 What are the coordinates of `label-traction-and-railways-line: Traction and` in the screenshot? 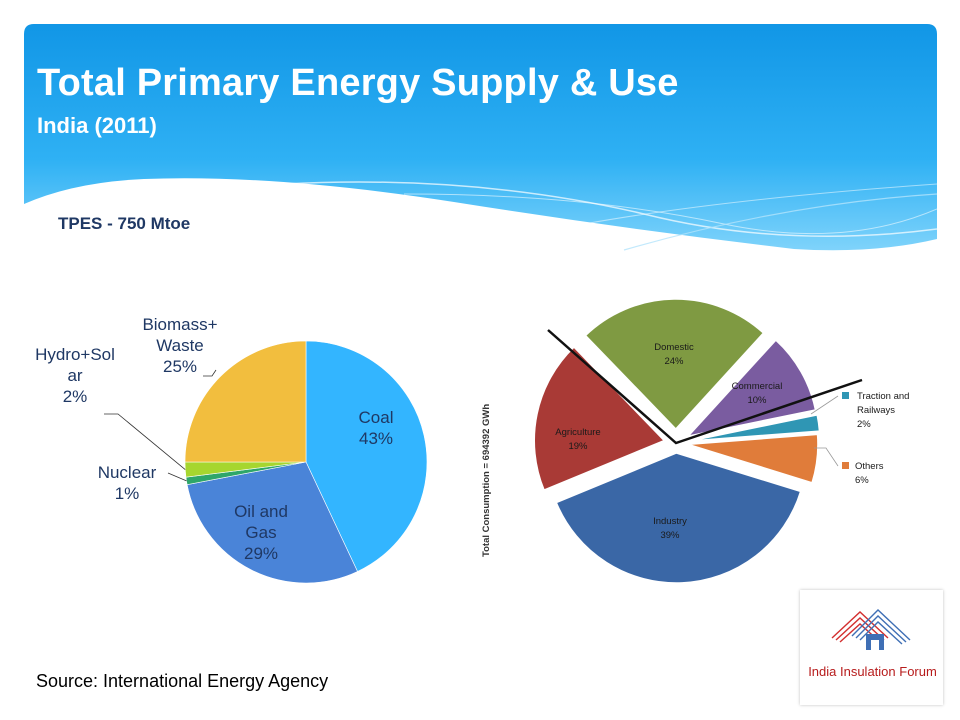 It's located at (883, 396).